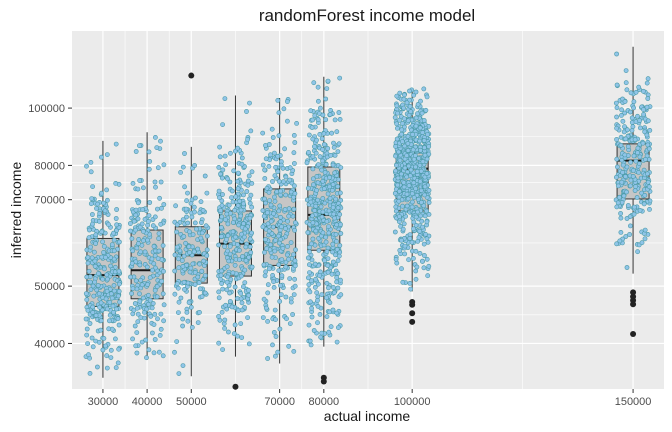 Image resolution: width=672 pixels, height=432 pixels. I want to click on x-axis-title: actual income, so click(367, 416).